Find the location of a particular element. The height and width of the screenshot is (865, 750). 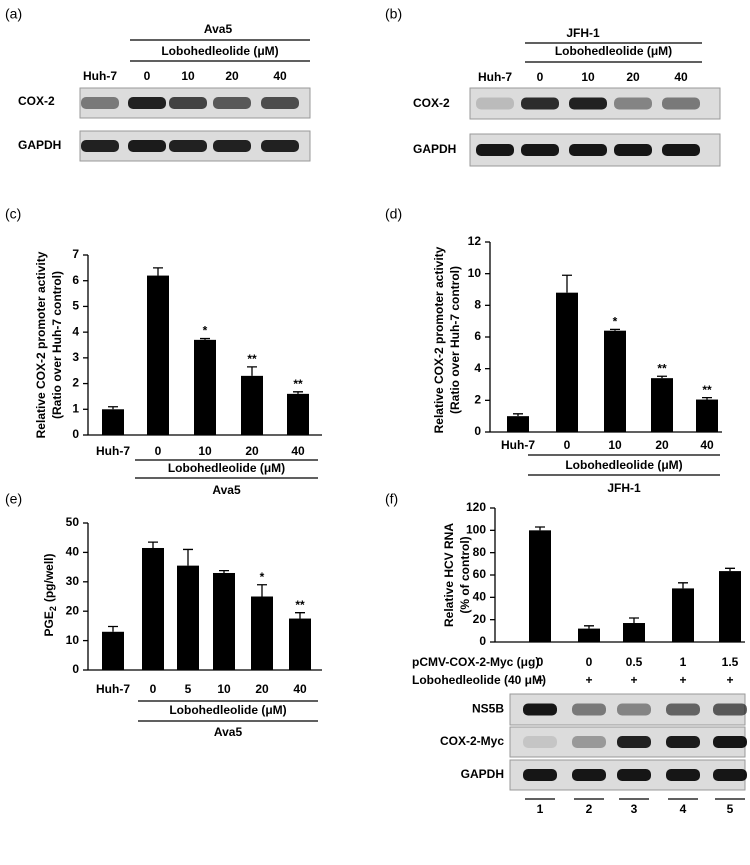

panel-label: (f) is located at coordinates (391, 499).